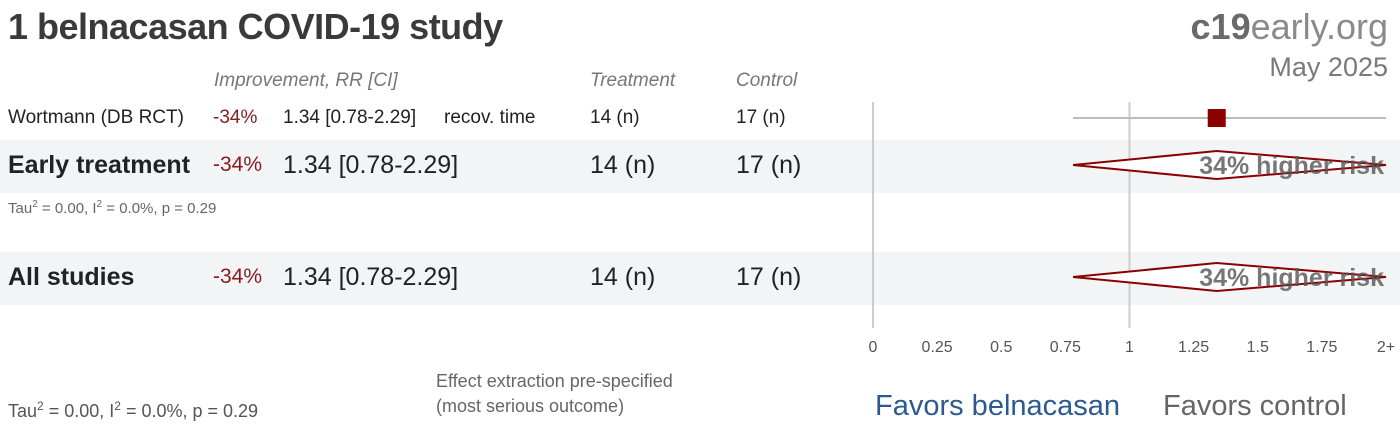  I want to click on brand-bold: c19, so click(1220, 26).